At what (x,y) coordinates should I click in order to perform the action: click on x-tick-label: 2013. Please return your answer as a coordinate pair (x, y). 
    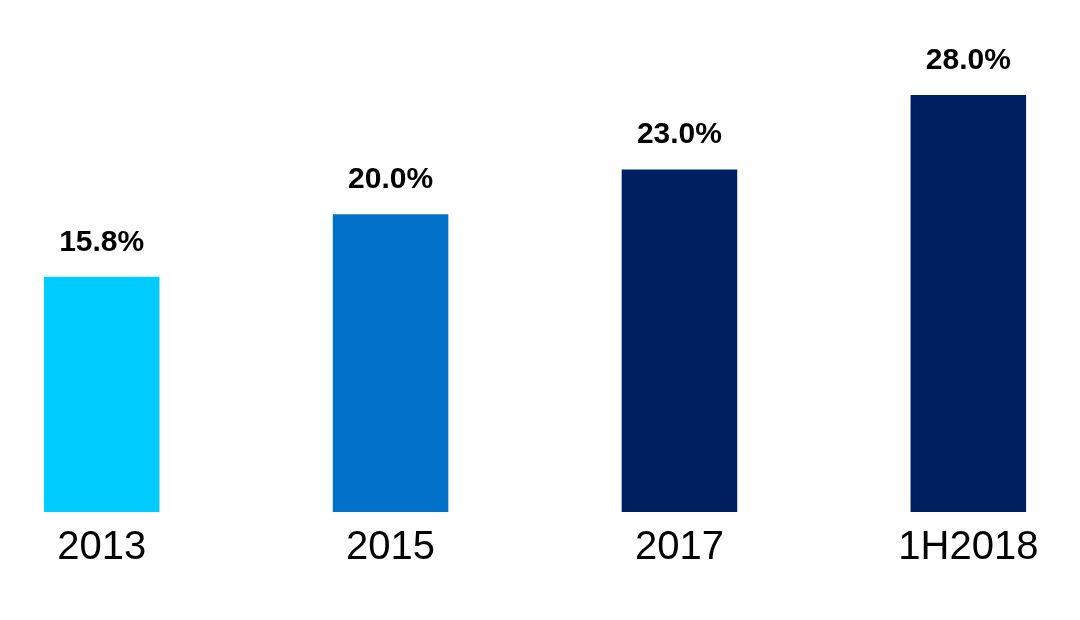
    Looking at the image, I should click on (102, 544).